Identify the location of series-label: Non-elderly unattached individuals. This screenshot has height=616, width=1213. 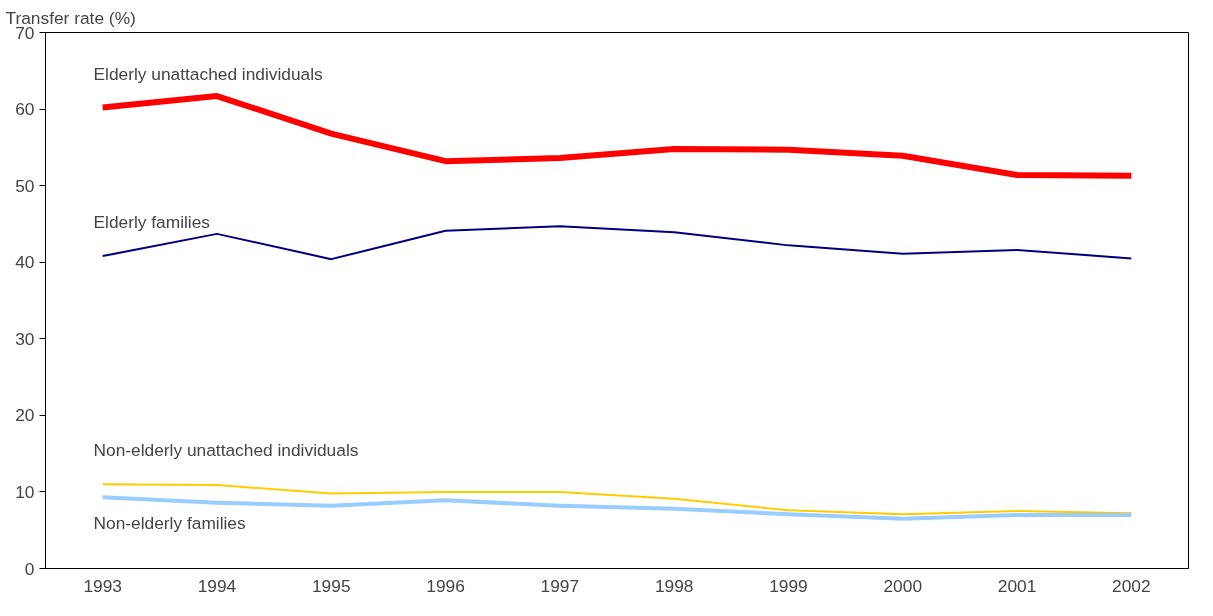
(226, 450).